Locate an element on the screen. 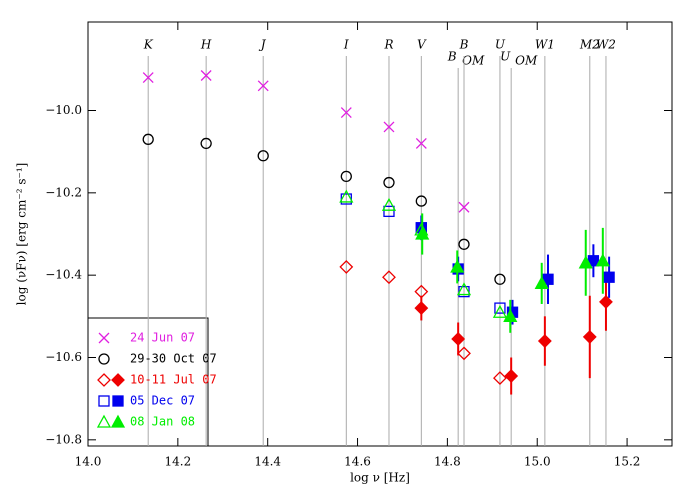 The width and height of the screenshot is (700, 500). x-tick-label: 14.0 is located at coordinates (88, 462).